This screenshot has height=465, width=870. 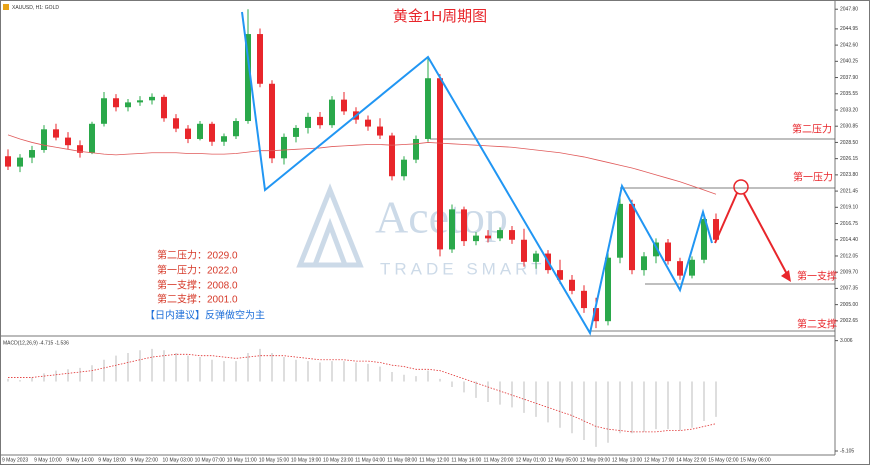 I want to click on x-tick-label: 12 May 17:00, so click(x=659, y=460).